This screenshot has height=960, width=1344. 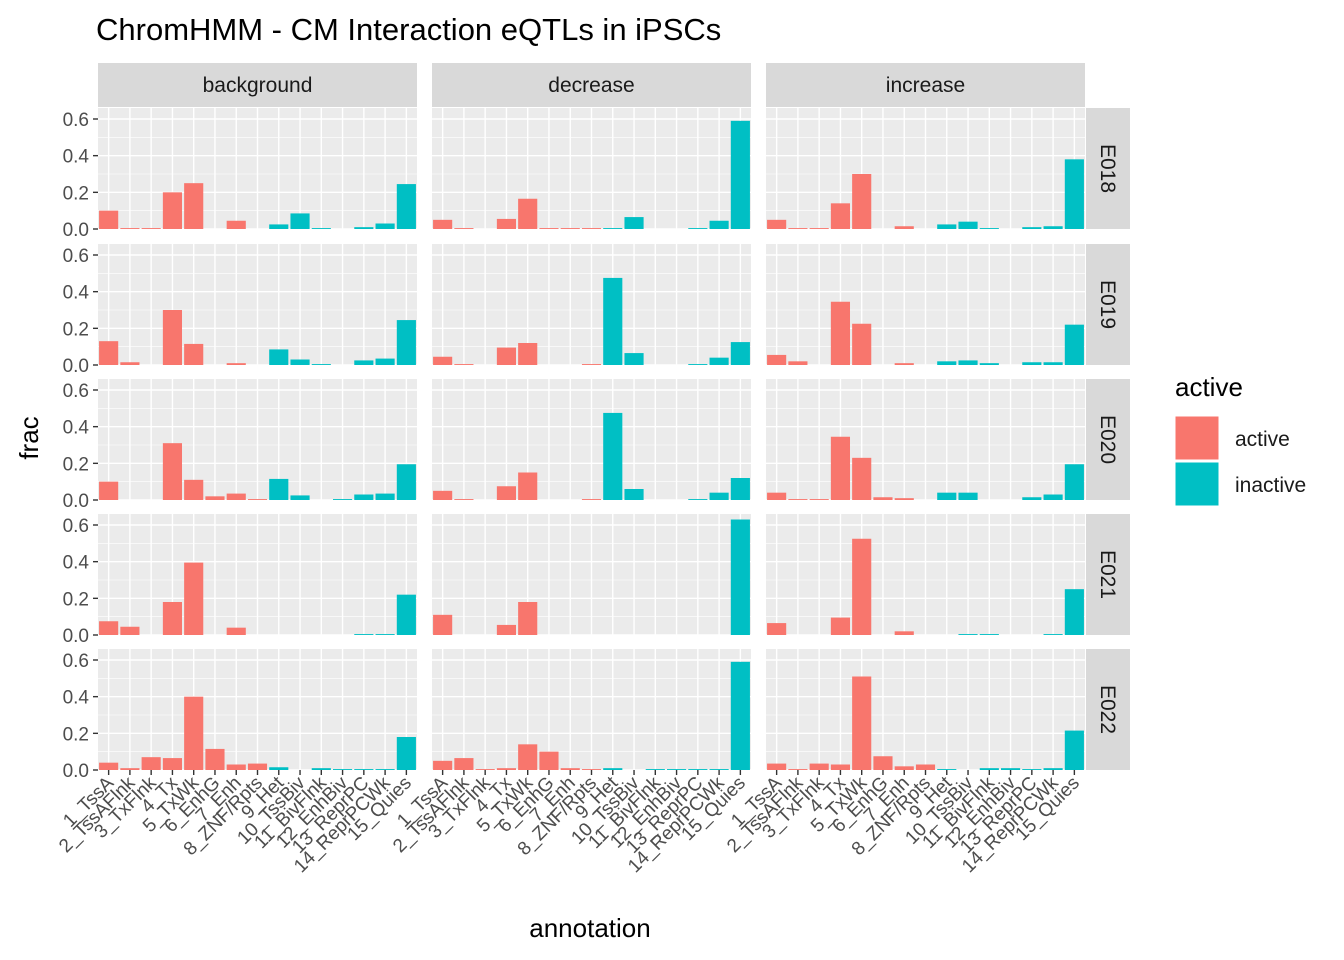 What do you see at coordinates (257, 499) in the screenshot?
I see `bar-E020-background-8-znf-rpts` at bounding box center [257, 499].